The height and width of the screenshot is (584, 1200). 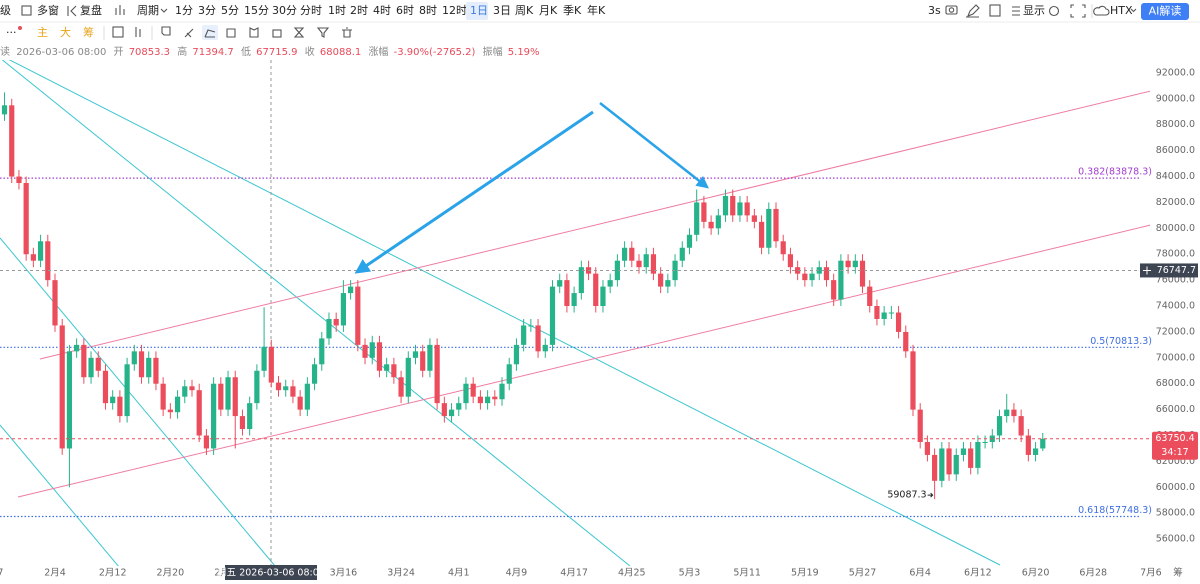 What do you see at coordinates (138, 401) in the screenshot?
I see `trend-line` at bounding box center [138, 401].